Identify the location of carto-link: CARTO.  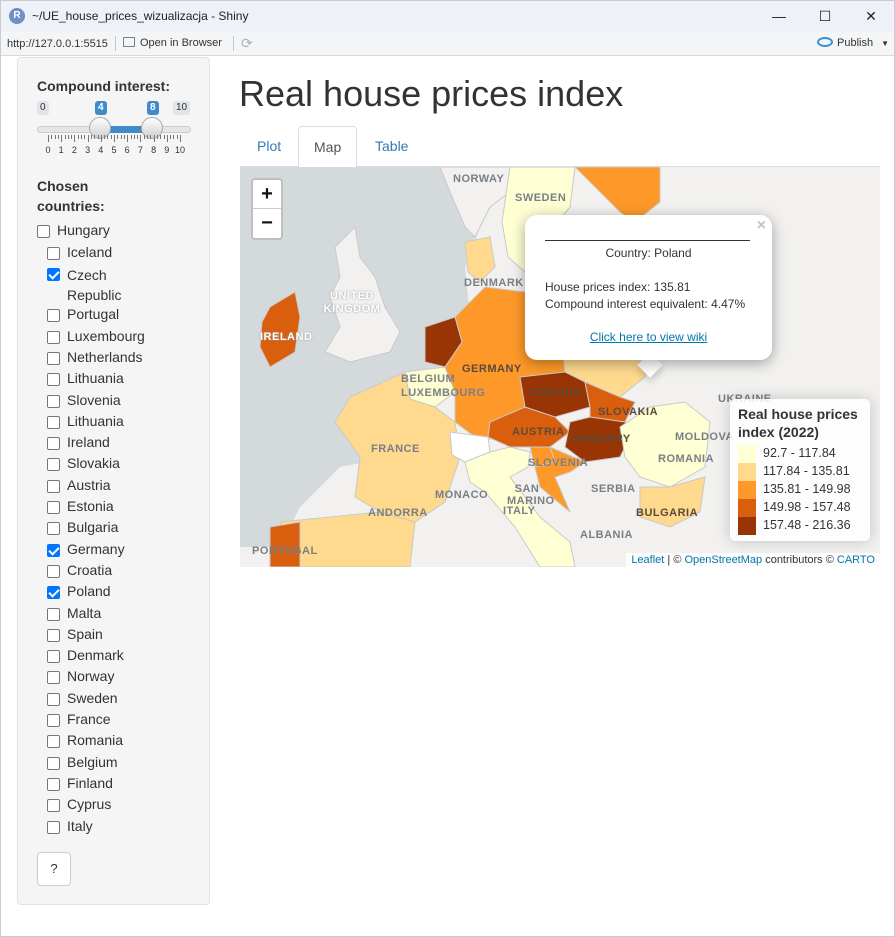
(855, 560).